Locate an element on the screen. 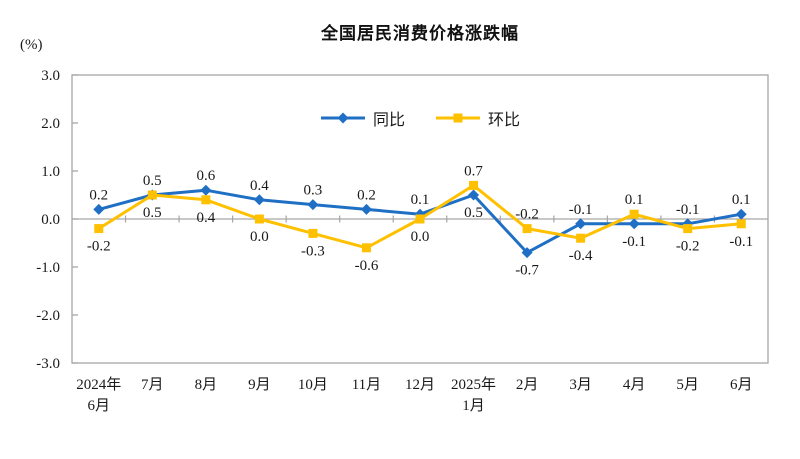 This screenshot has width=800, height=459. y-tick-label: -1.0 is located at coordinates (48, 268).